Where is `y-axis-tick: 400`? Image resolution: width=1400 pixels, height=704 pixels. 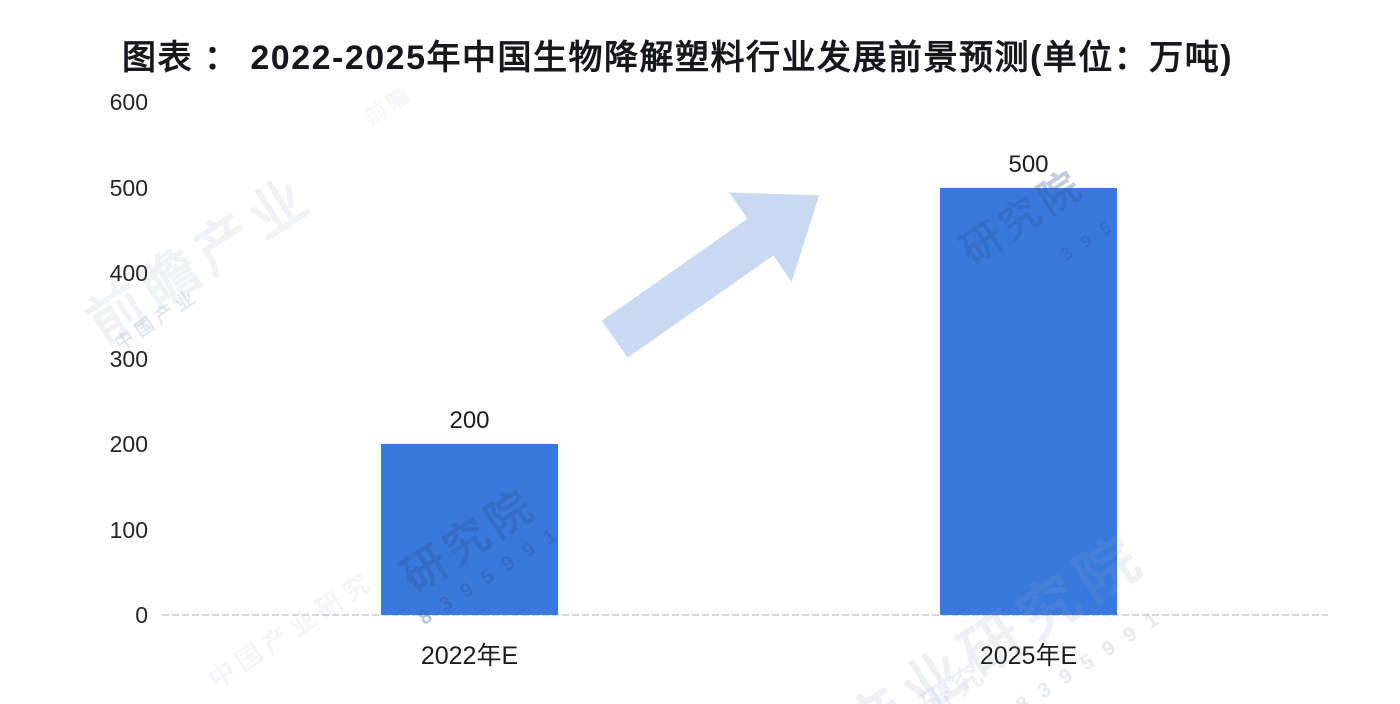 y-axis-tick: 400 is located at coordinates (128, 273).